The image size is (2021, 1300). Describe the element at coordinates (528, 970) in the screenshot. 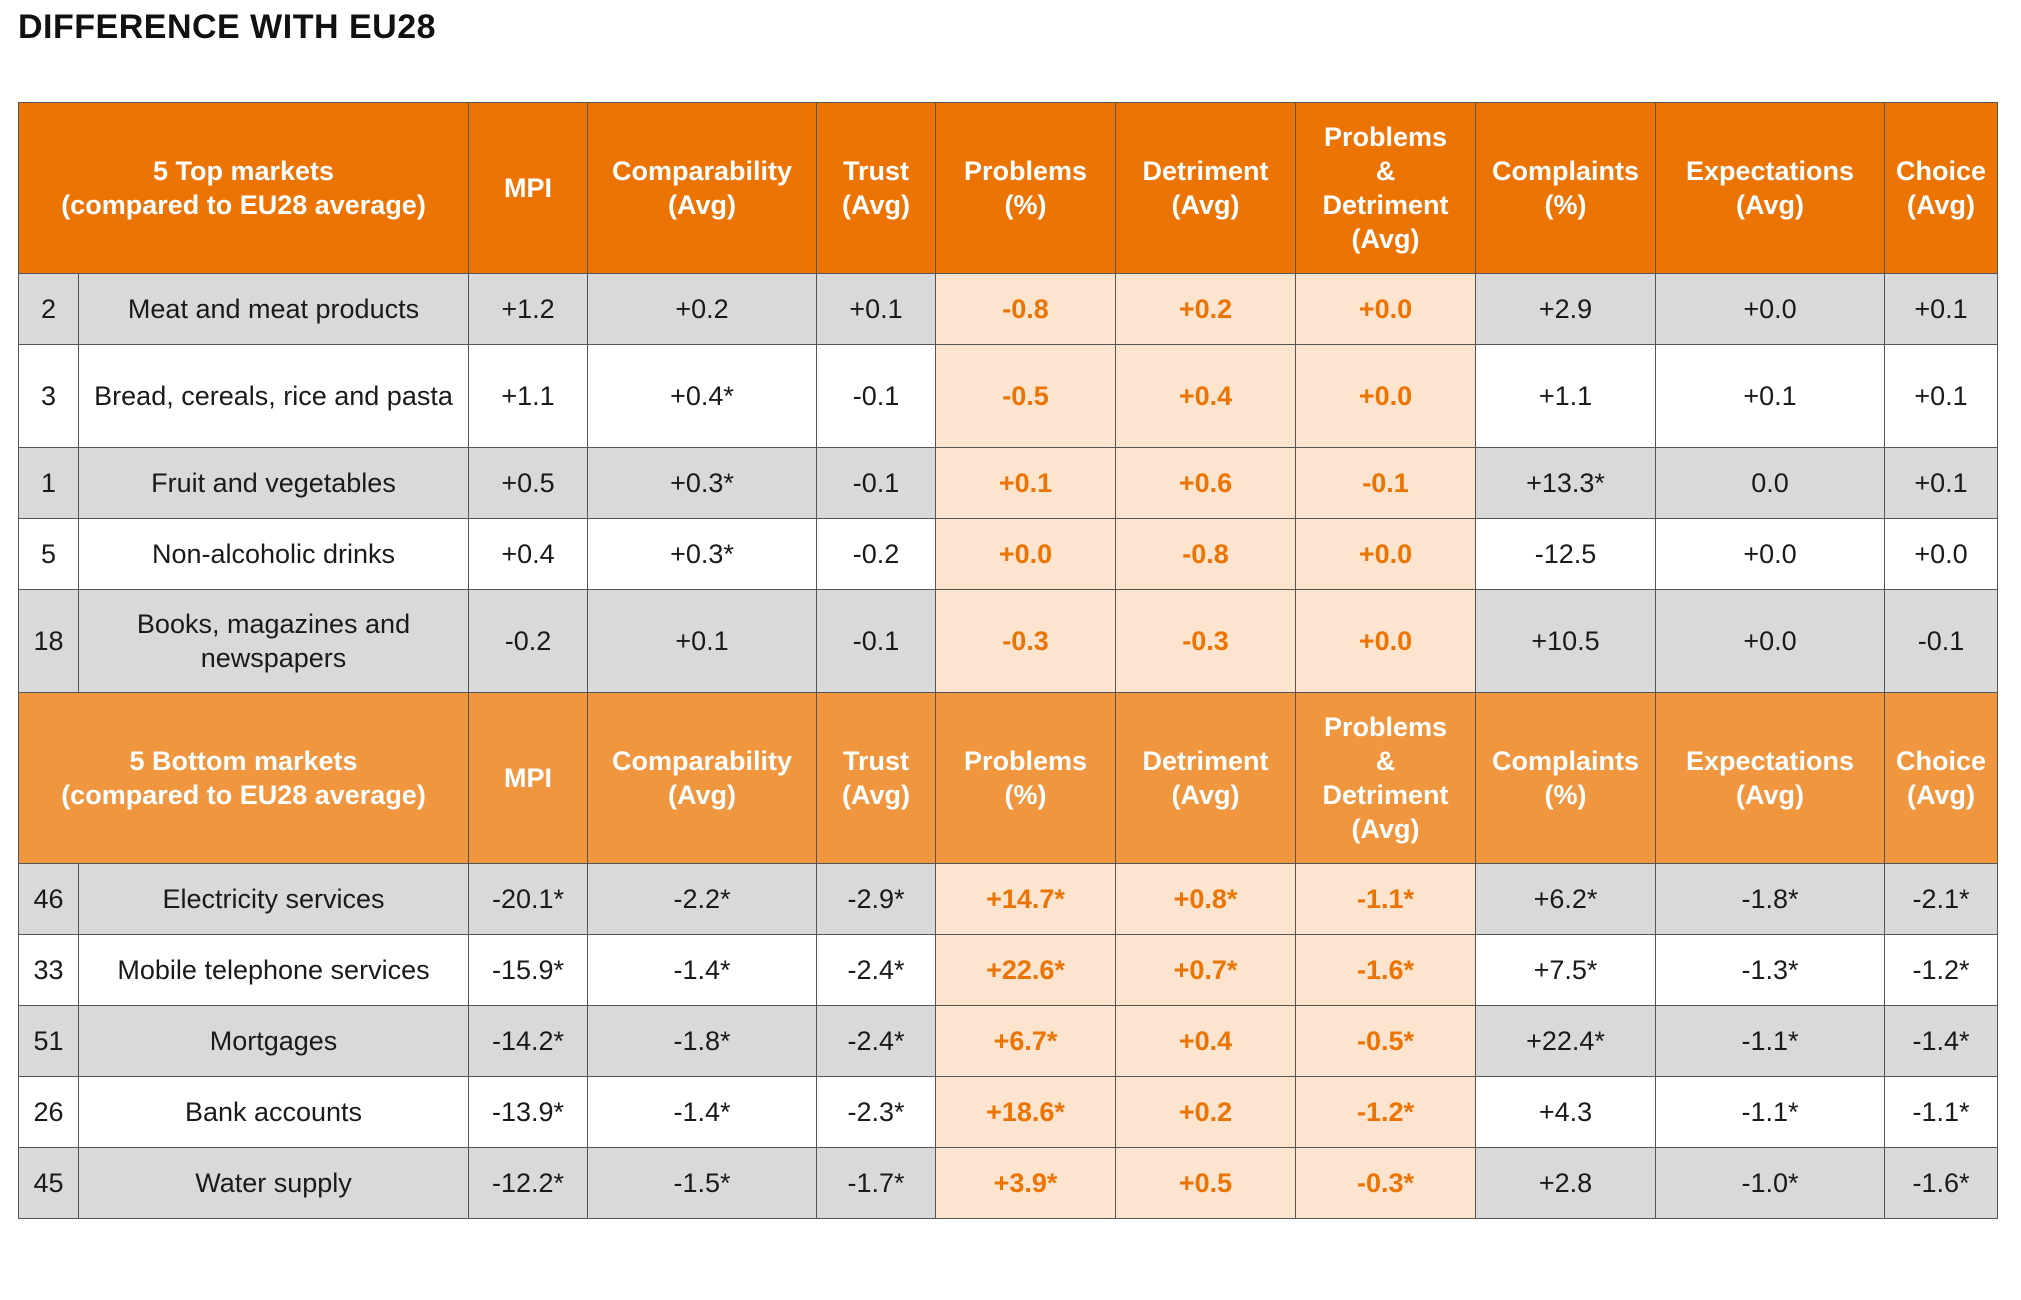

I see `value-cell: -15.9*` at that location.